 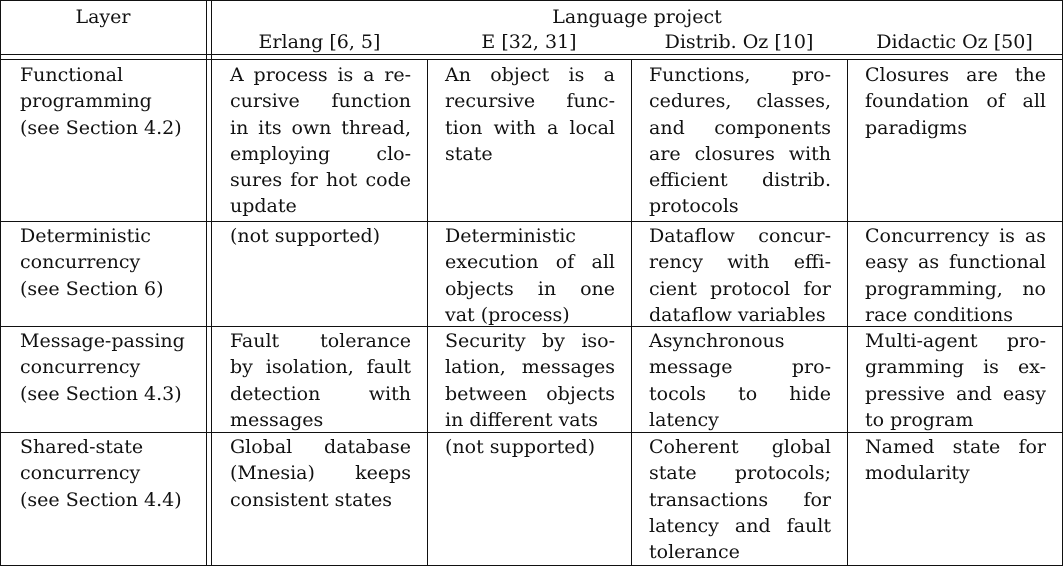 What do you see at coordinates (530, 341) in the screenshot?
I see `cell-line: Security by iso-` at bounding box center [530, 341].